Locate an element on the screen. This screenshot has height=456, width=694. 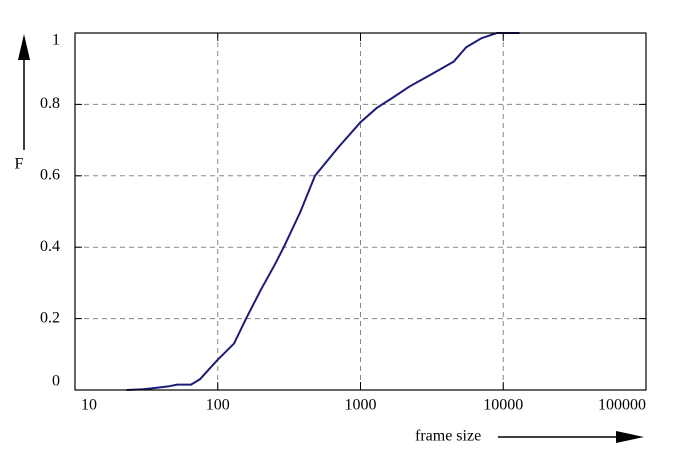
y-tick-label: 1 is located at coordinates (56, 40).